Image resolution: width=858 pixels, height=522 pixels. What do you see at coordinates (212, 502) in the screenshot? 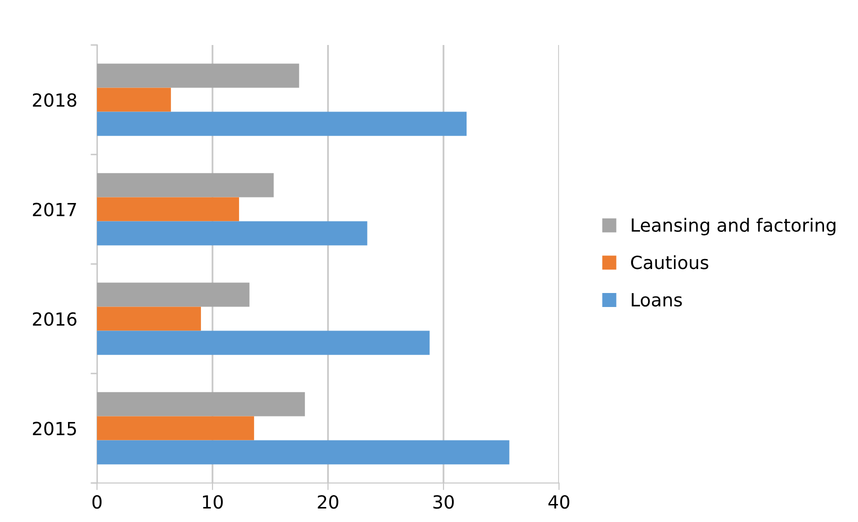
I see `x-tick-label: 10` at bounding box center [212, 502].